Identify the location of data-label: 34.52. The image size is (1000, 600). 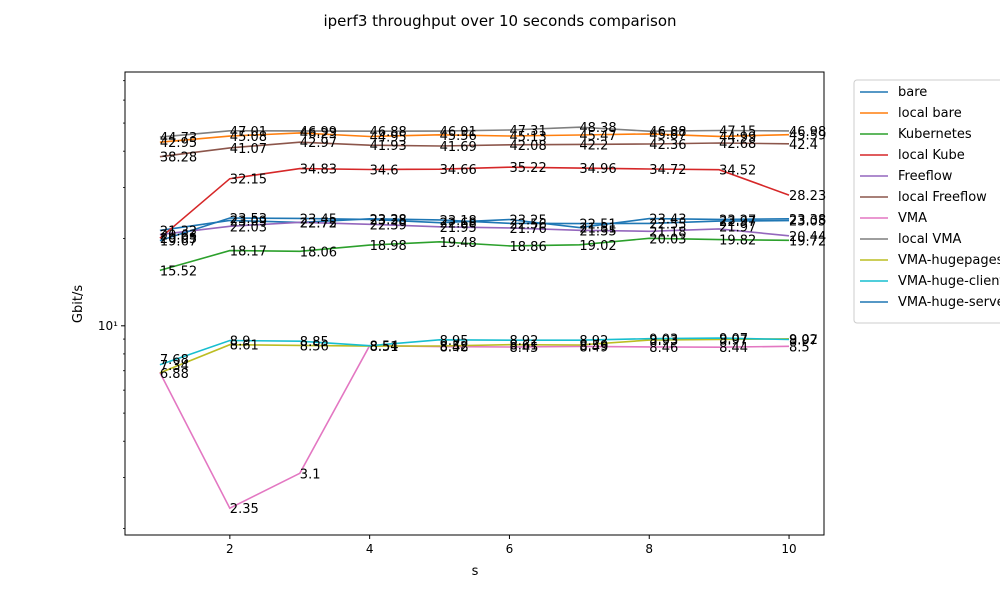
(737, 171).